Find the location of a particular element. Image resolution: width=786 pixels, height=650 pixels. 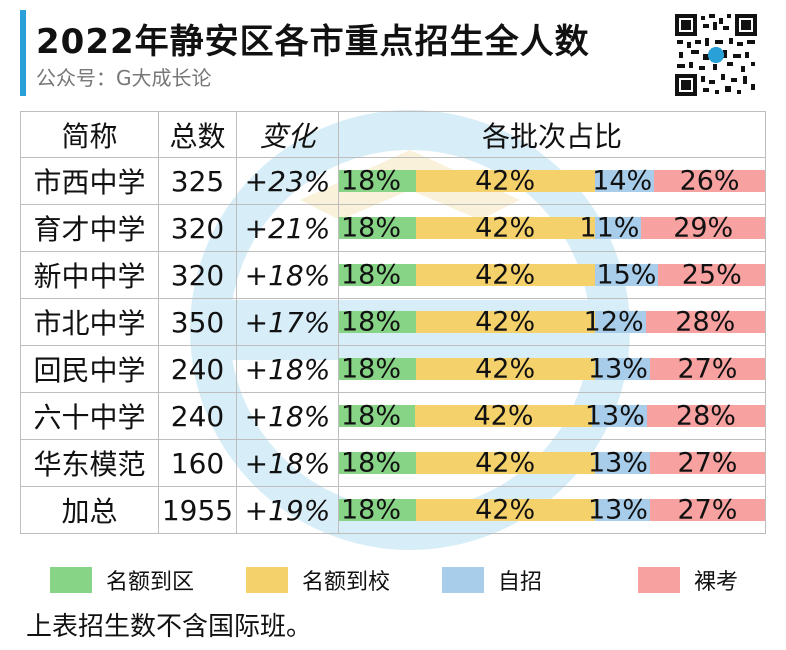

school-name-cell: 六十中学 is located at coordinates (89, 416).